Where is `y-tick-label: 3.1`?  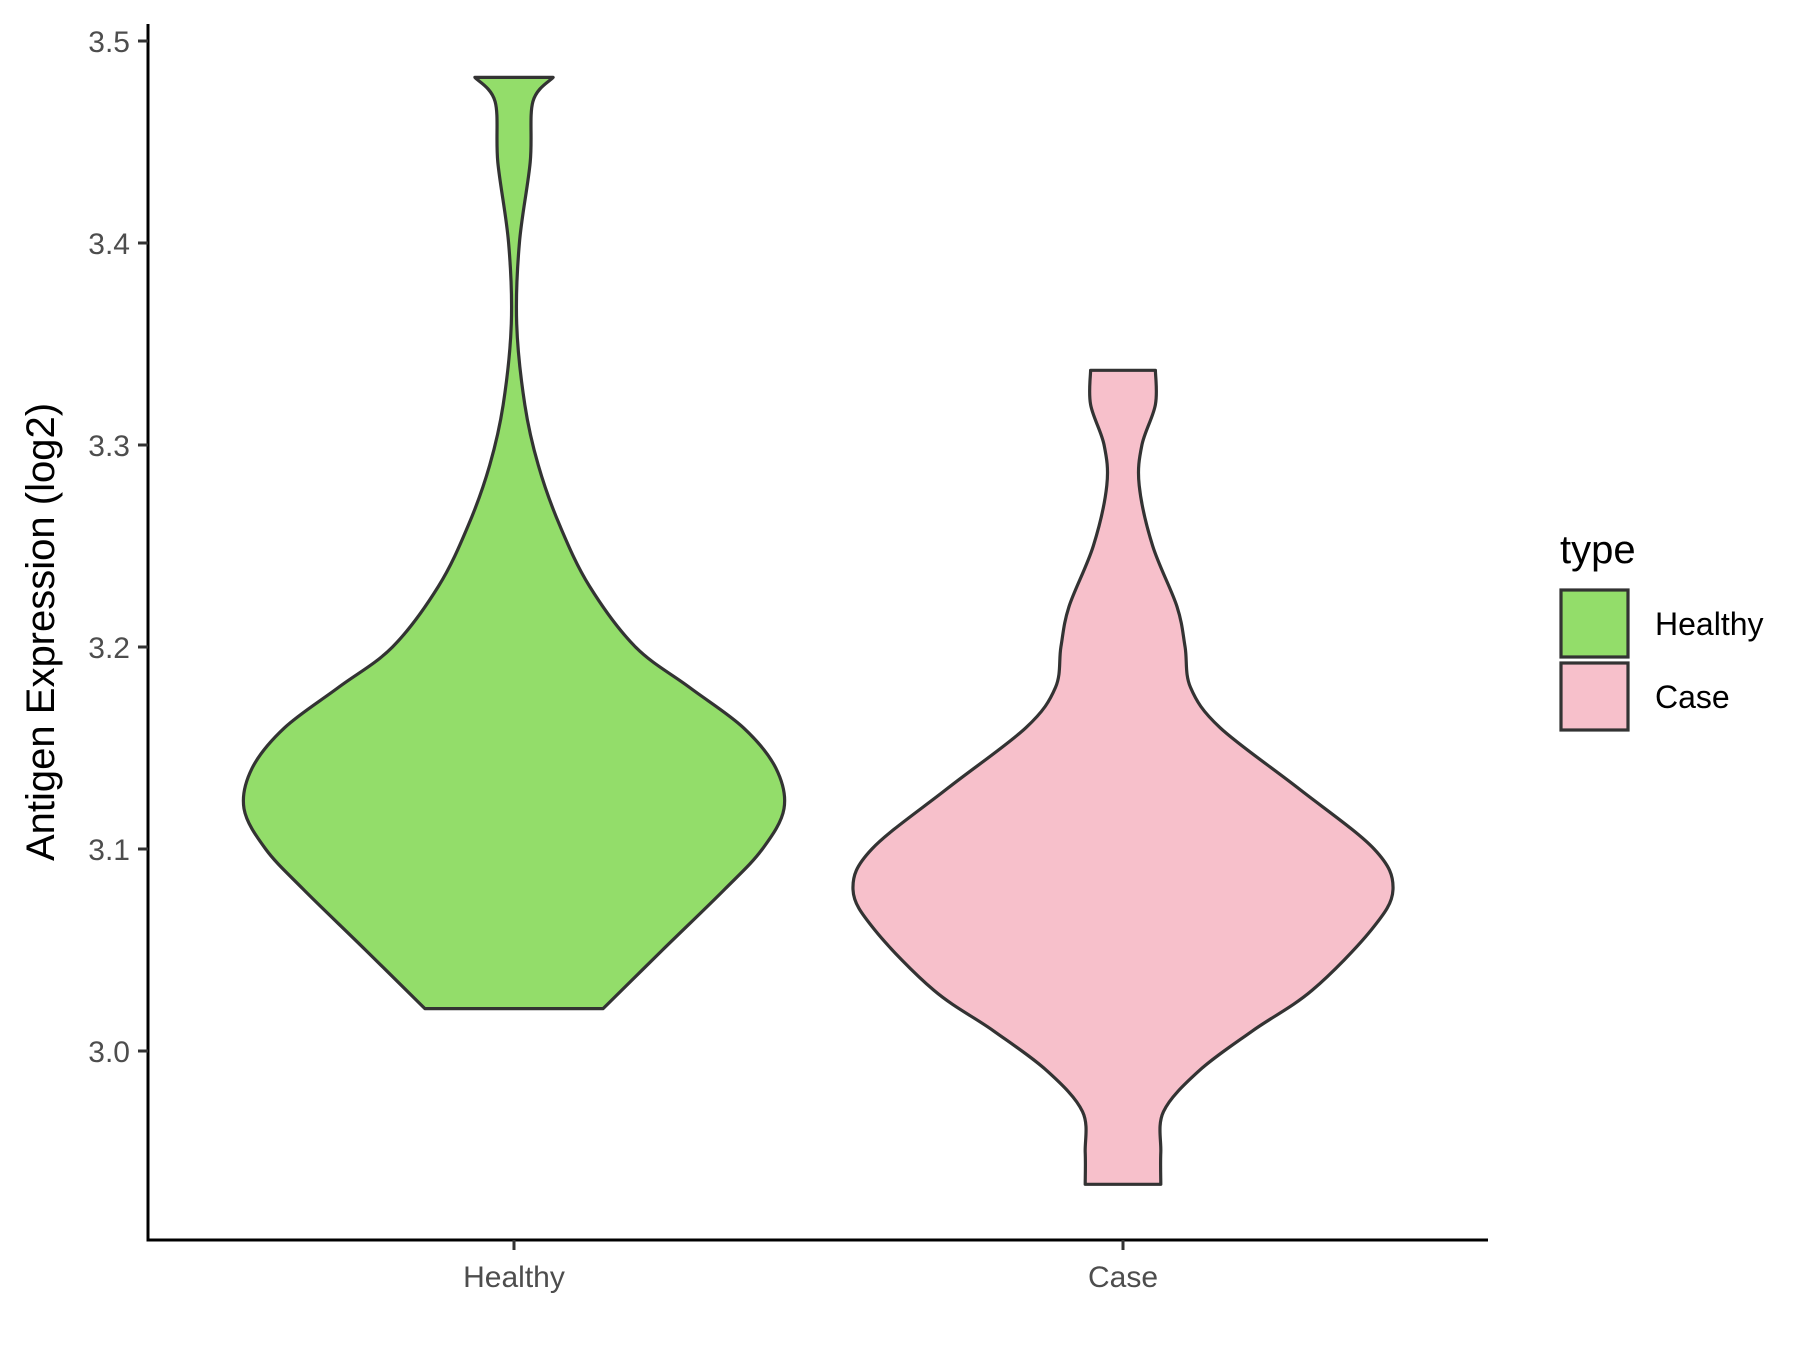
y-tick-label: 3.1 is located at coordinates (109, 850).